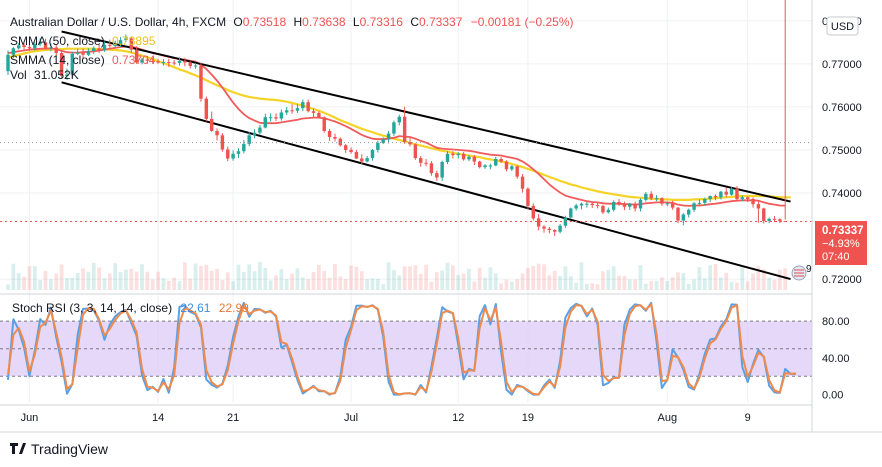 This screenshot has width=882, height=467. What do you see at coordinates (836, 359) in the screenshot?
I see `stoch-y-tick-label: 40.00` at bounding box center [836, 359].